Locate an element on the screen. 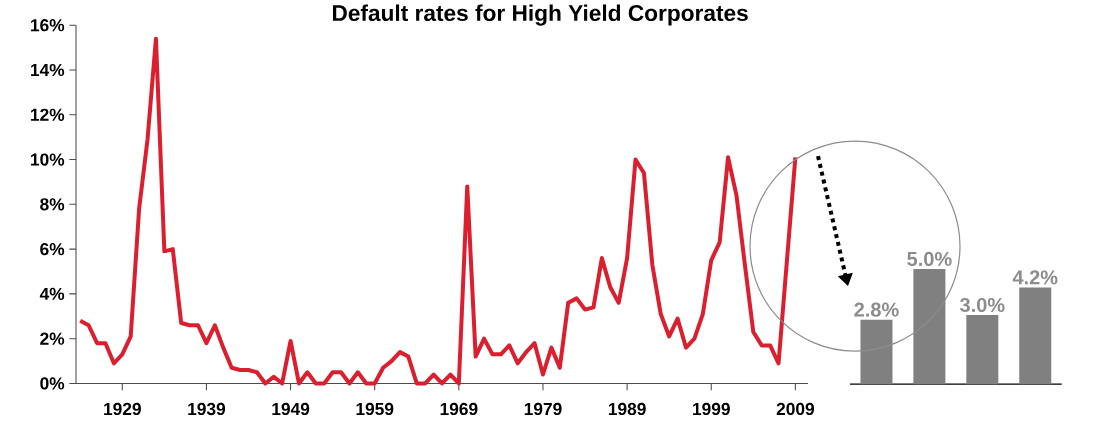 This screenshot has height=438, width=1106. x-tick-label: 1969 is located at coordinates (459, 409).